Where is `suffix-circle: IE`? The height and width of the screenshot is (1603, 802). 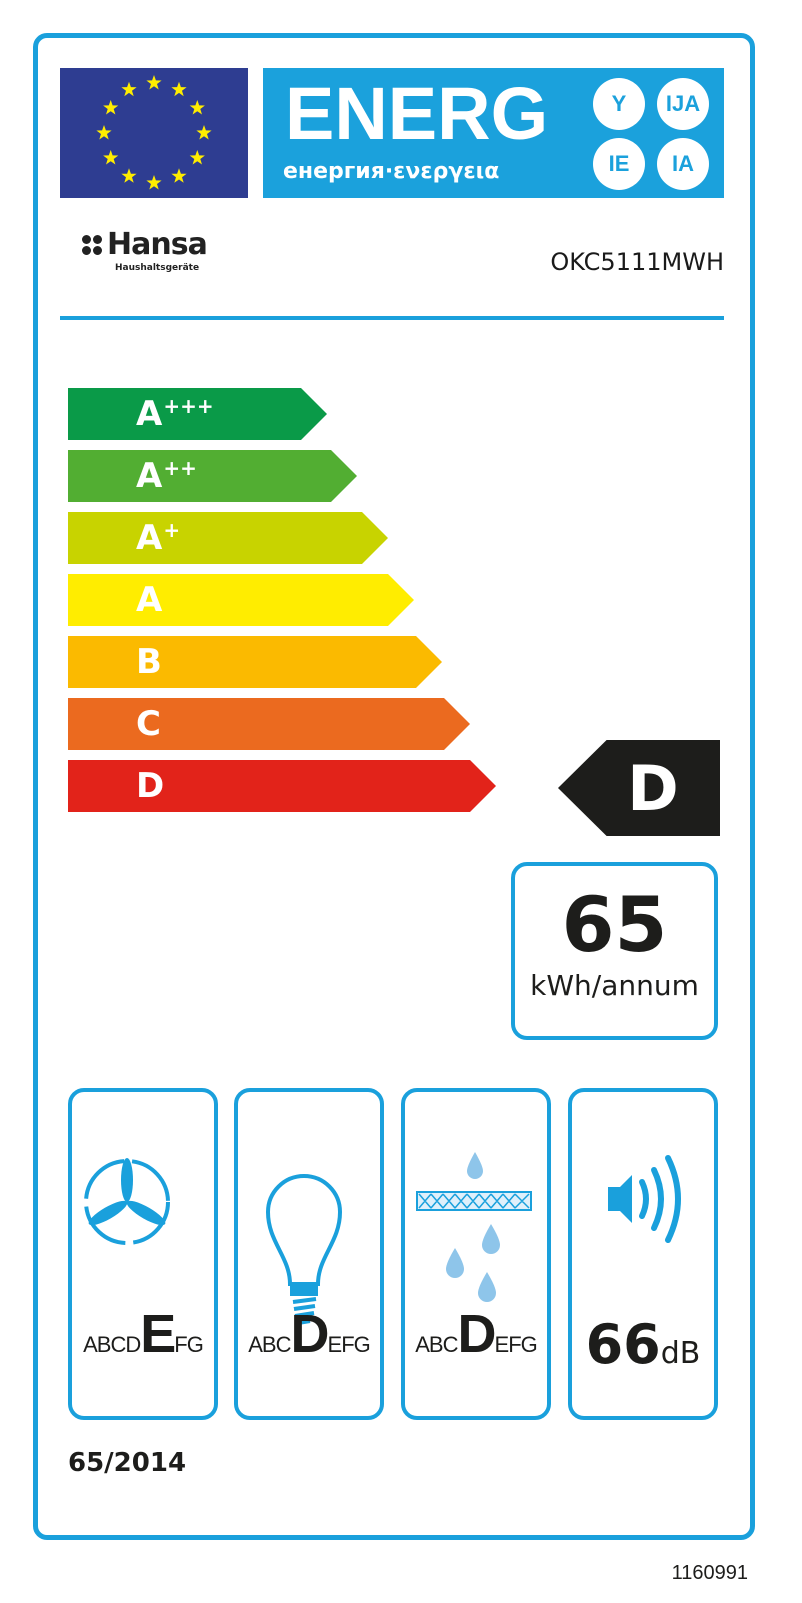 suffix-circle: IE is located at coordinates (619, 164).